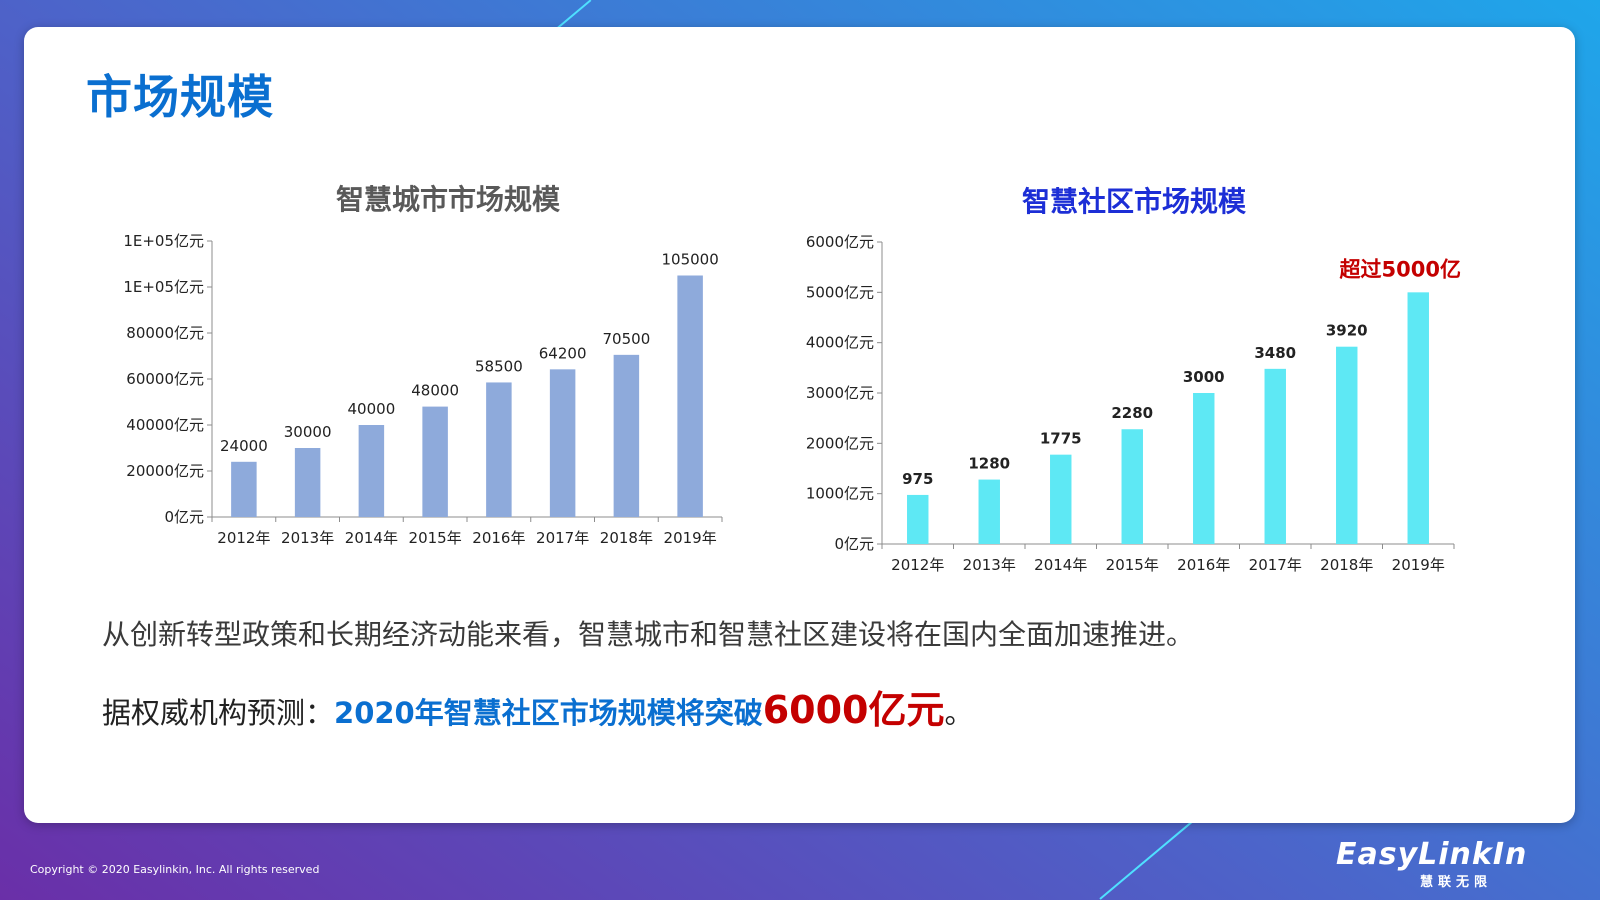 The height and width of the screenshot is (900, 1600). Describe the element at coordinates (840, 494) in the screenshot. I see `community-chart-y-tick-label: 1000亿元` at that location.